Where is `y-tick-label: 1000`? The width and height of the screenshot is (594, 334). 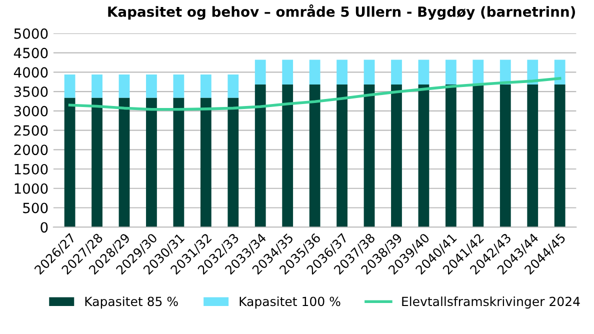 y-tick-label: 1000 is located at coordinates (31, 188).